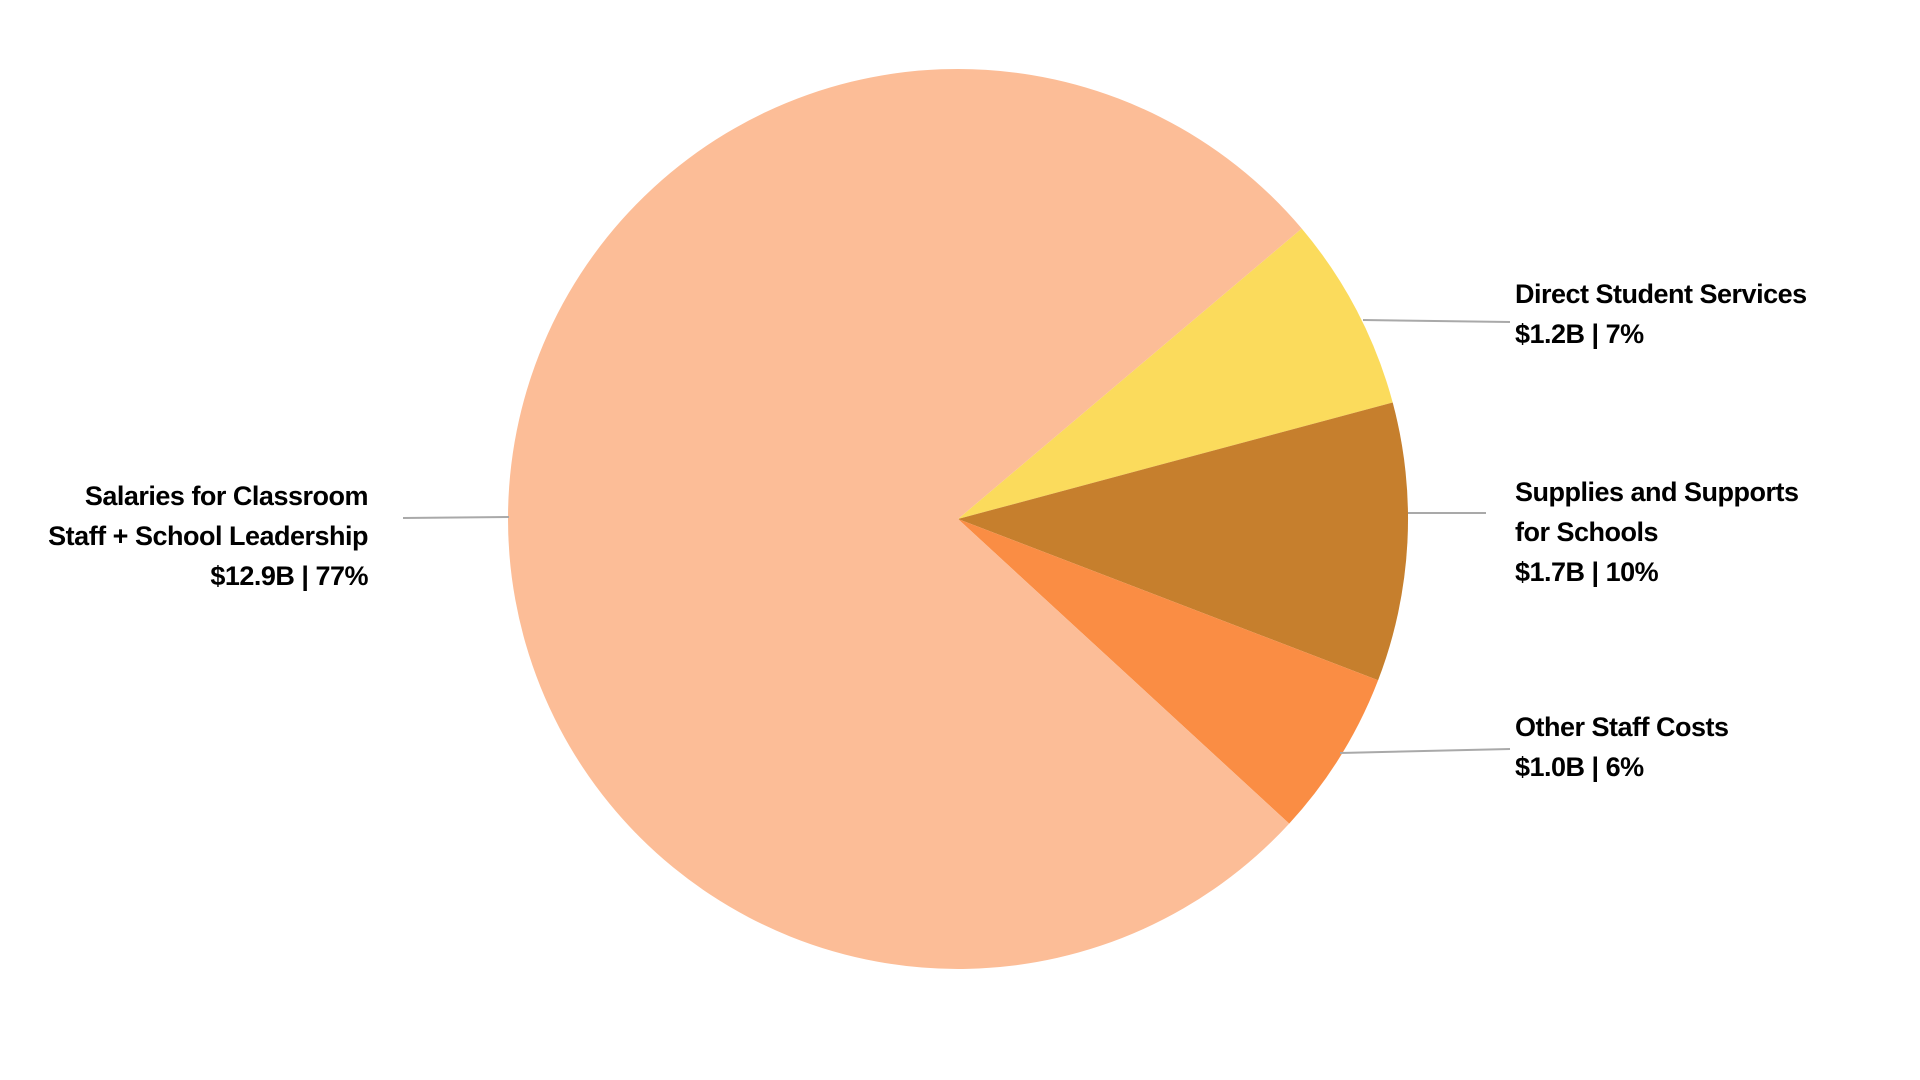 This screenshot has height=1080, width=1920. What do you see at coordinates (1175, 373) in the screenshot?
I see `pie-slice-direct-student-services` at bounding box center [1175, 373].